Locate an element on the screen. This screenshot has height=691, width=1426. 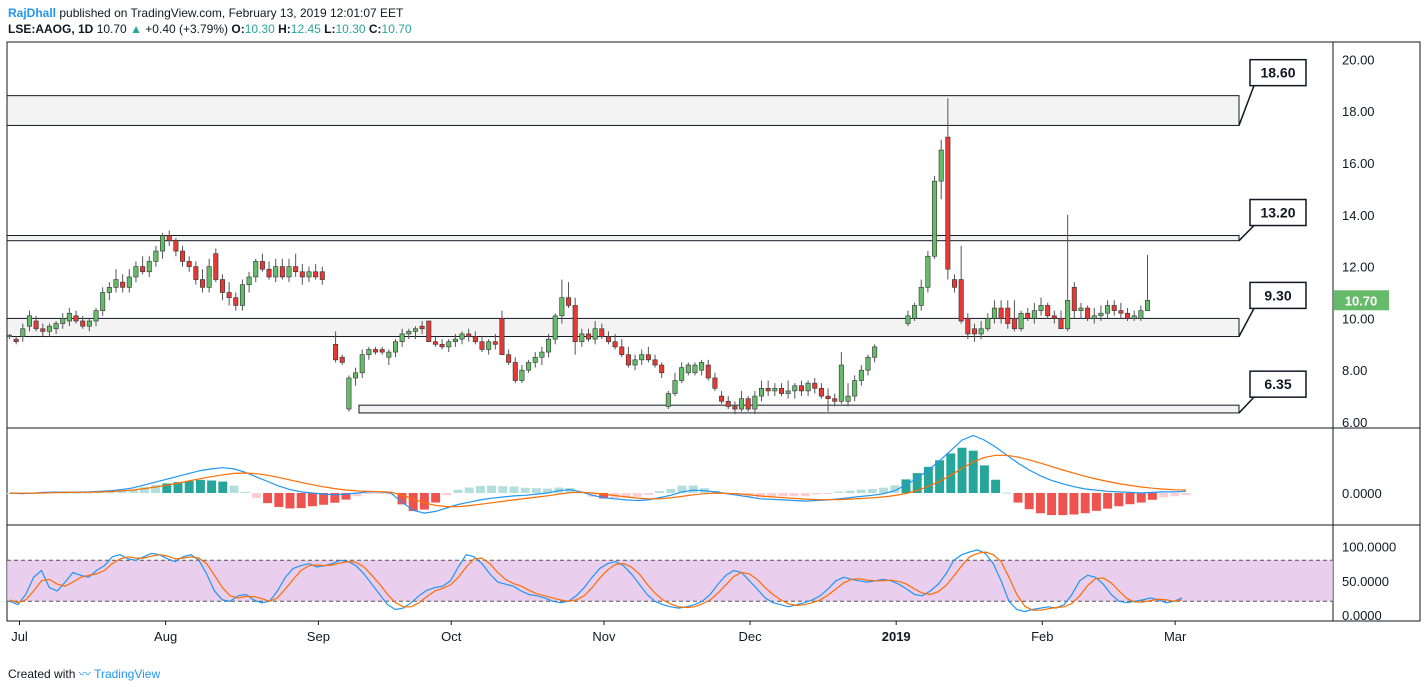
author-name: RajDhall is located at coordinates (32, 13).